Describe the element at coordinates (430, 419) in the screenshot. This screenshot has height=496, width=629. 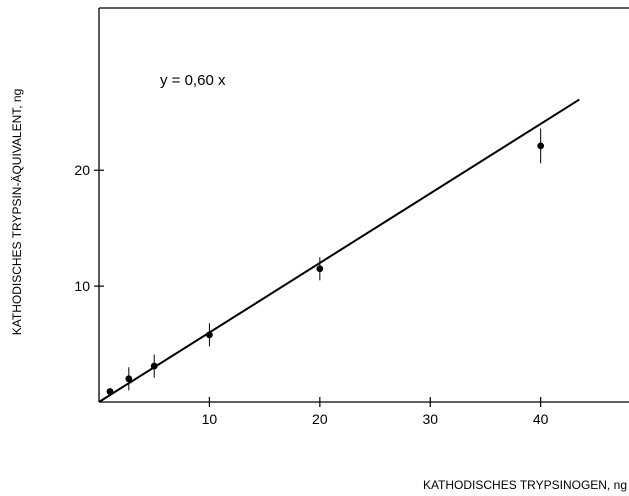
I see `x-tick-label: 30` at that location.